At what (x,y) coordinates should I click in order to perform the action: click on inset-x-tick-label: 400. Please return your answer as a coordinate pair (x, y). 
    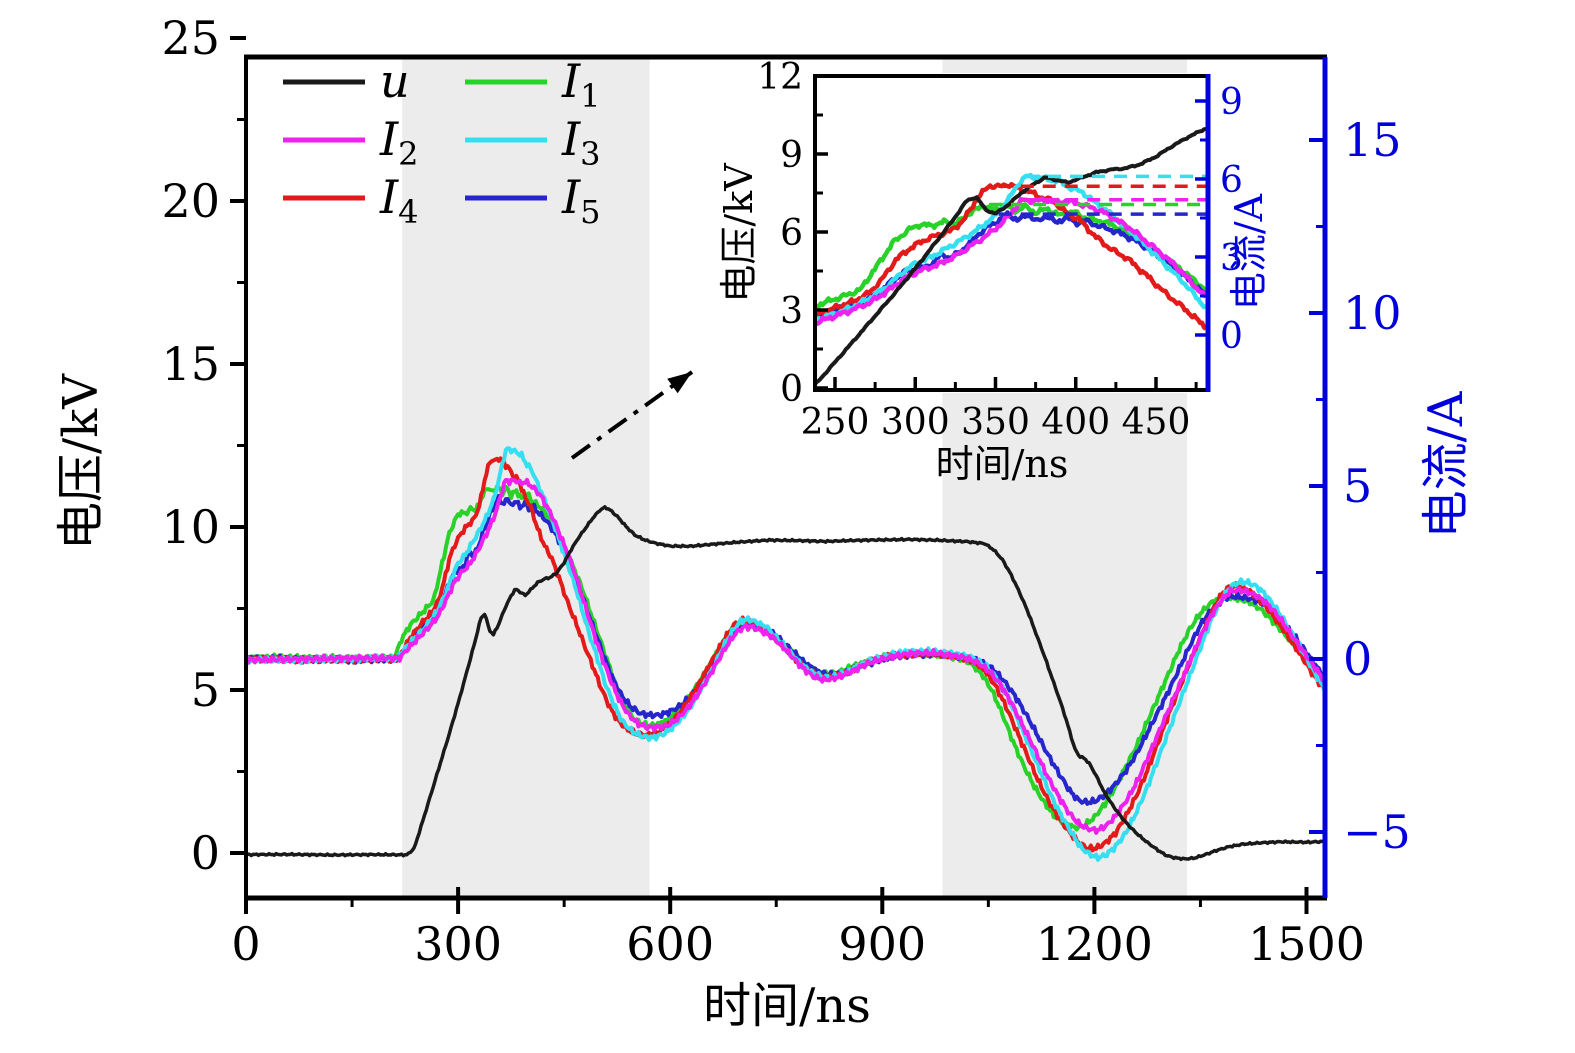
    Looking at the image, I should click on (1075, 422).